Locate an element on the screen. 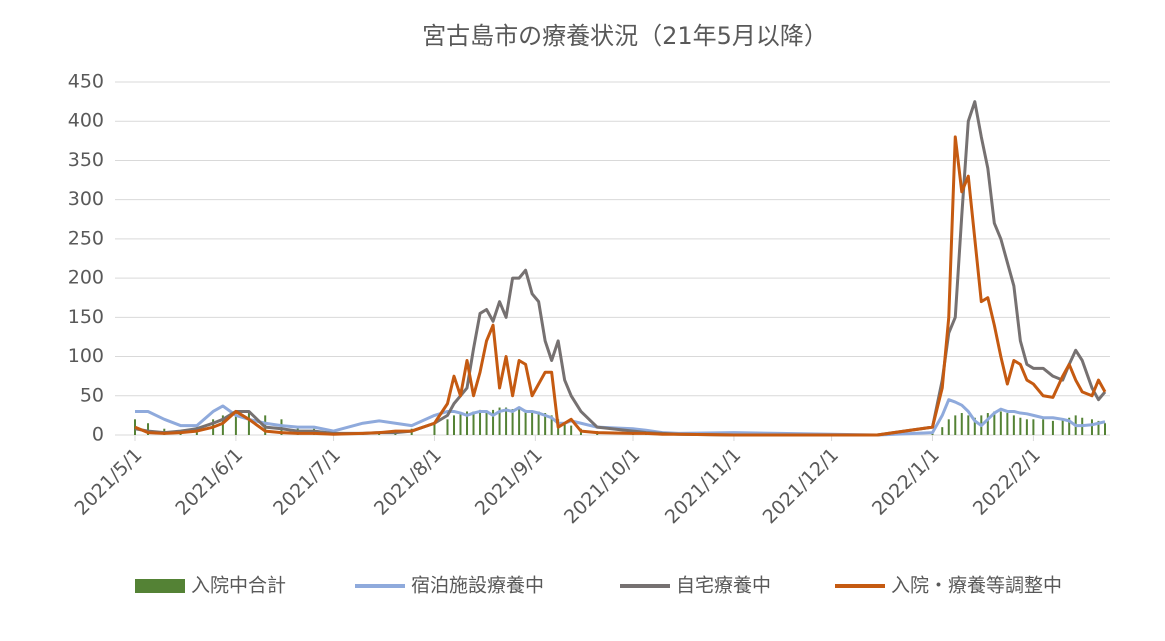 The image size is (1165, 641). x-tick-label: 2021/8/1 is located at coordinates (408, 482).